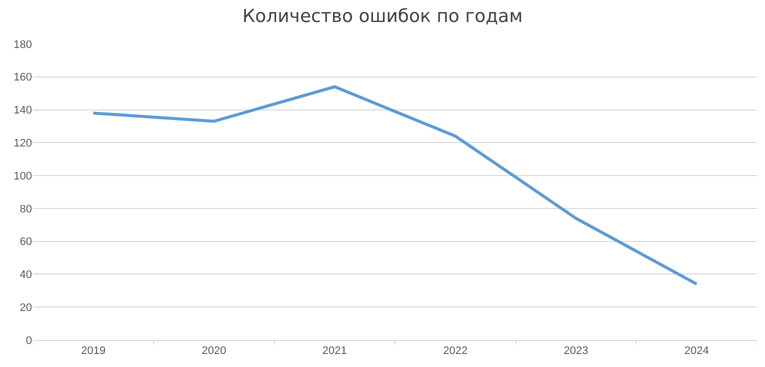  What do you see at coordinates (576, 351) in the screenshot?
I see `x-tick-label: 2023` at bounding box center [576, 351].